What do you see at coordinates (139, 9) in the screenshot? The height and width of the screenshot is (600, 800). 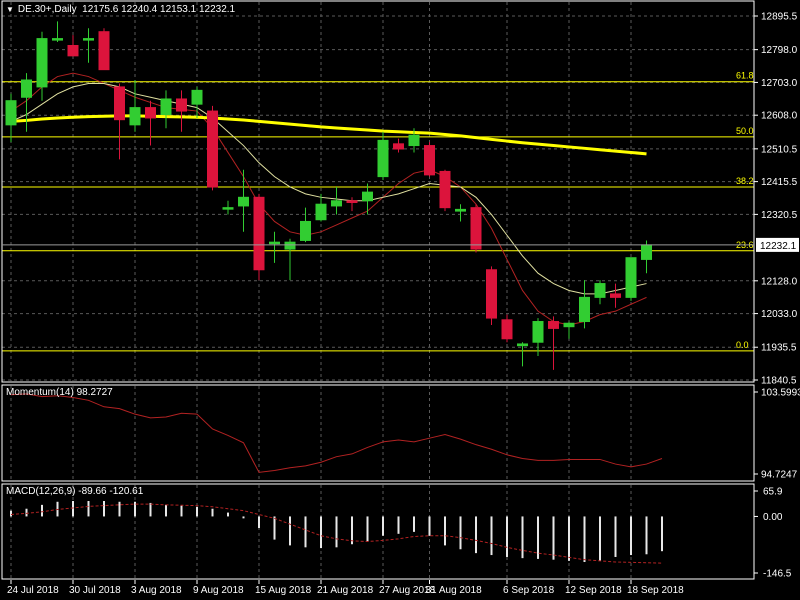 I see `high-value: 12240.4` at bounding box center [139, 9].